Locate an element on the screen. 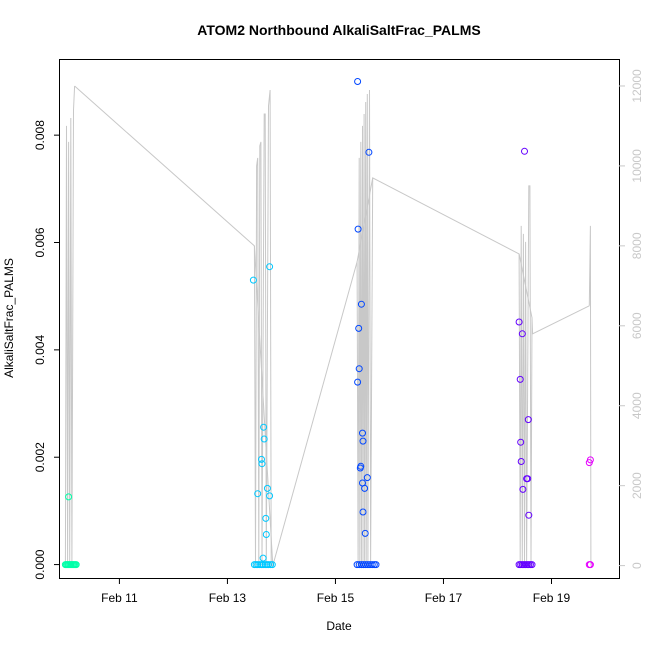 This screenshot has width=650, height=650. y-axis-label: AlkaliSaltFrac_PALMS is located at coordinates (9, 318).